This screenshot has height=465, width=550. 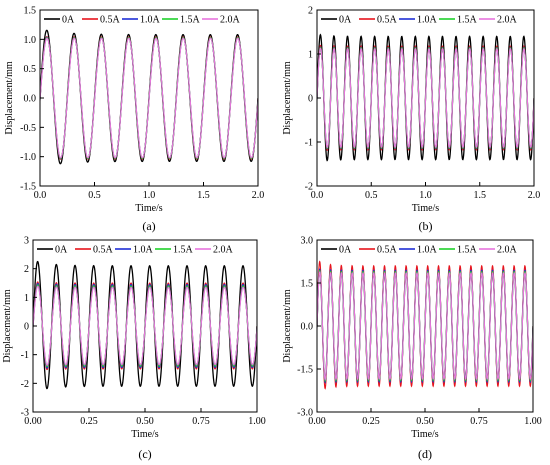 I want to click on y-tick-label: -0.5, so click(x=28, y=128).